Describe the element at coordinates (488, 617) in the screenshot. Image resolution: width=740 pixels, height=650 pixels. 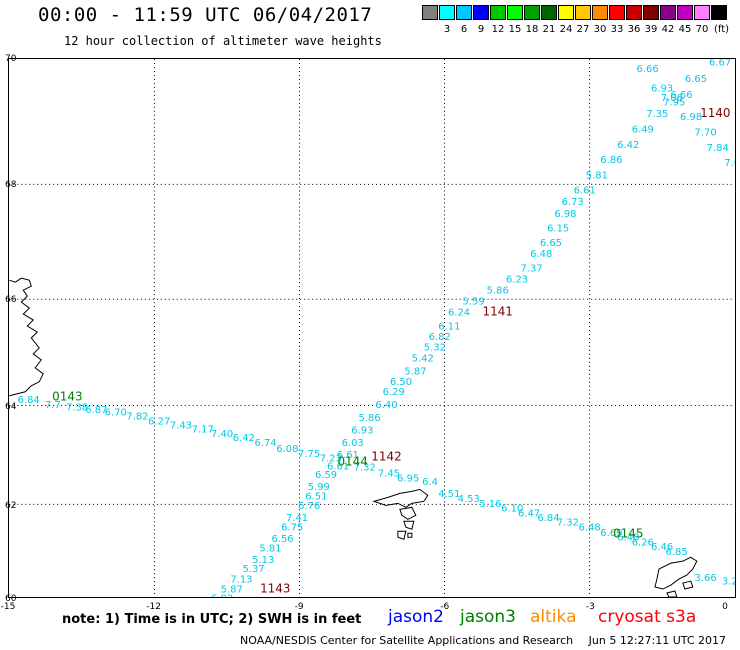
I see `satellite-label-jason3: jason3` at that location.